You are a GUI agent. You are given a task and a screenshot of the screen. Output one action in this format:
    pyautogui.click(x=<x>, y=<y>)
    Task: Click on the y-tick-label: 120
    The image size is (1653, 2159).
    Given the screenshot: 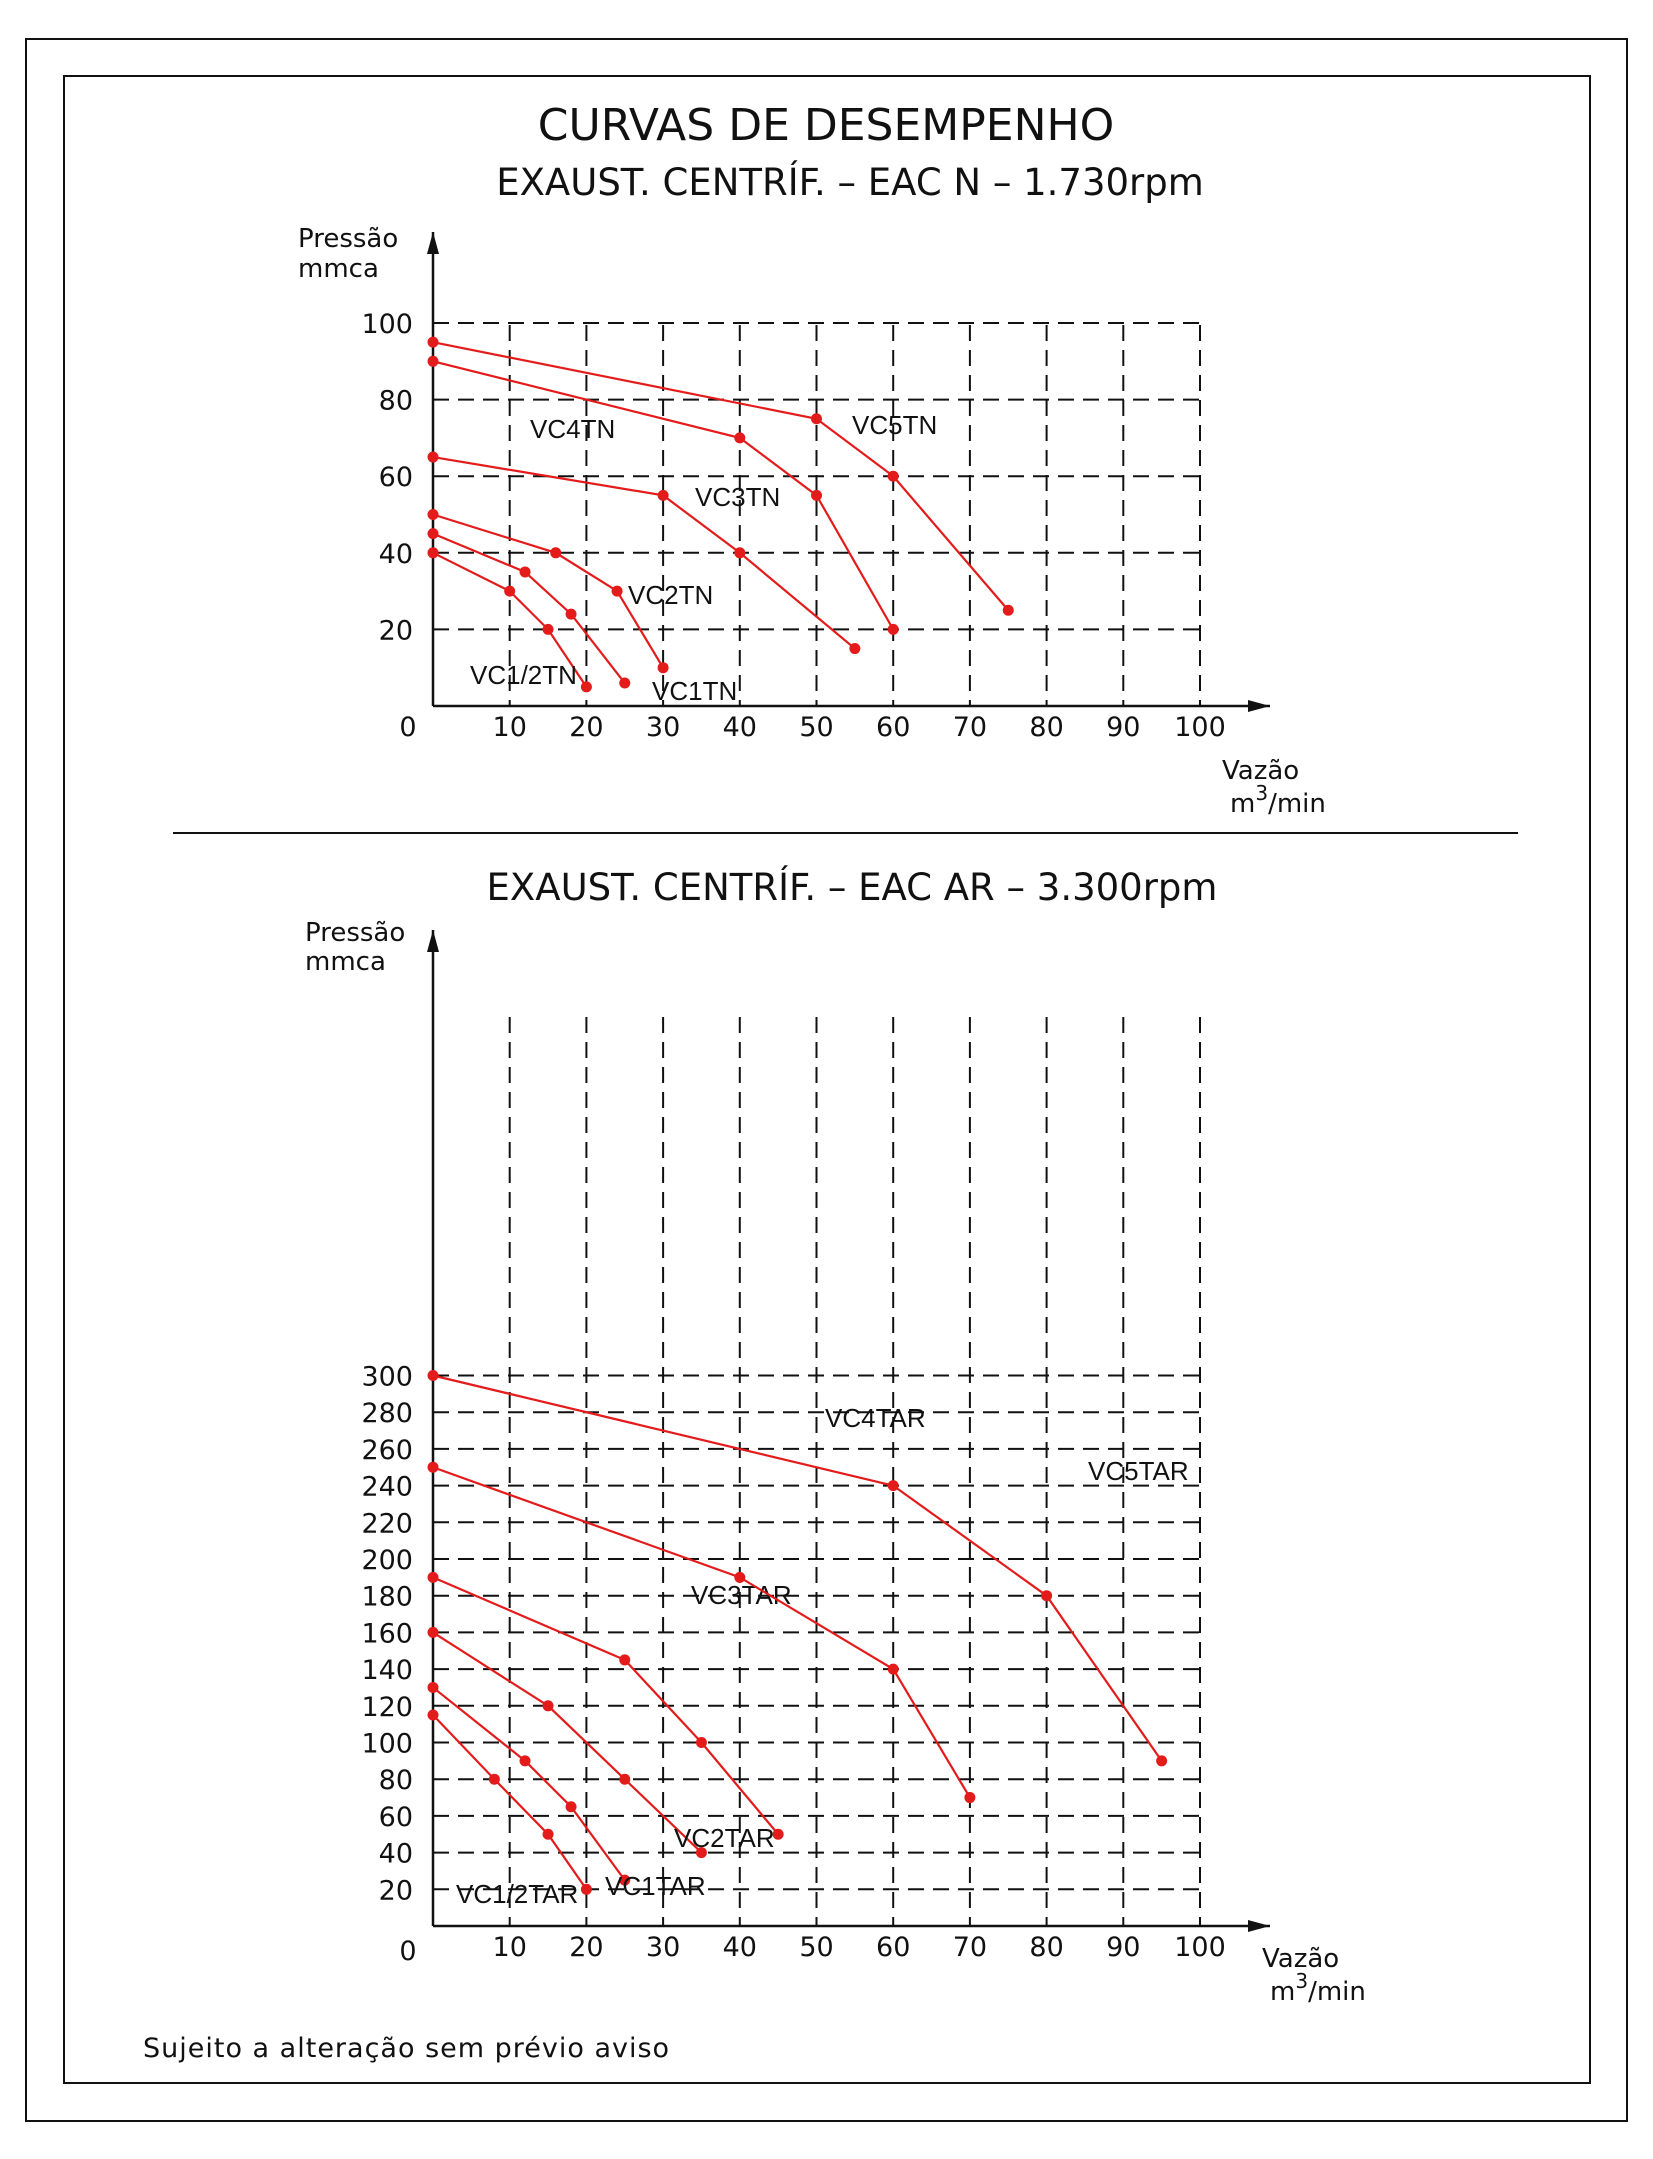 What is the action you would take?
    pyautogui.click(x=387, y=1707)
    